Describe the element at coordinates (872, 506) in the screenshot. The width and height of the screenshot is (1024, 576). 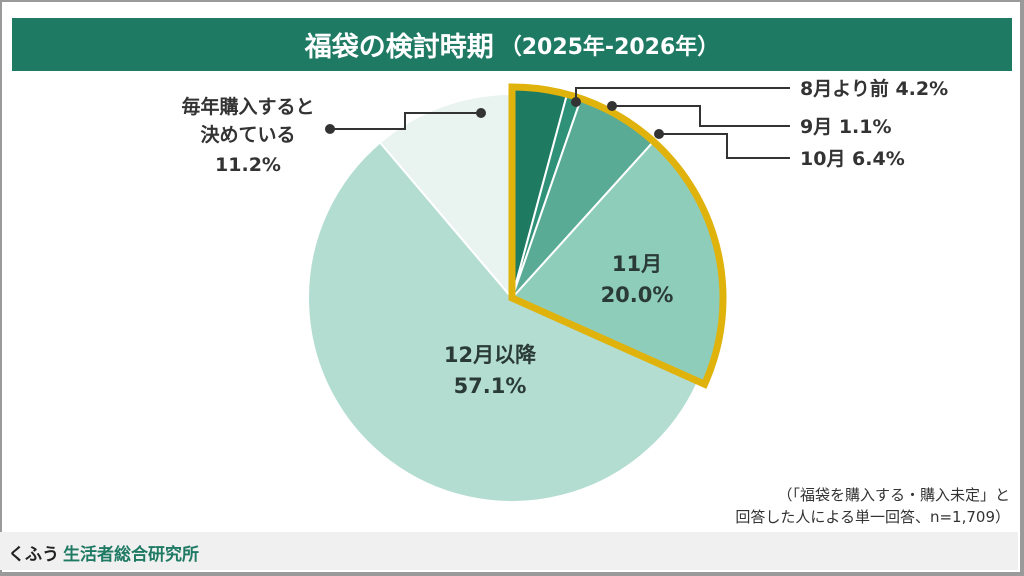
I see `footnote: （「福袋を購入する・購入未定」と 回答した人による単一回答、n=1,709）` at that location.